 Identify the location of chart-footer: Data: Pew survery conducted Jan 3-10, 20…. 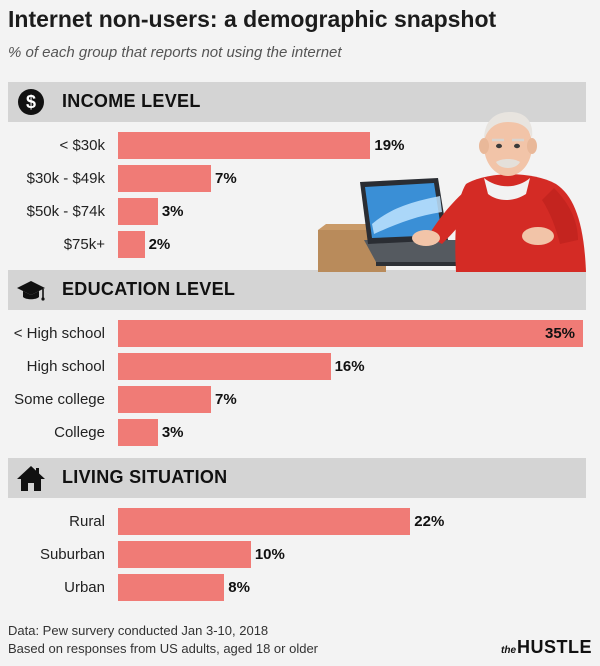
(163, 640).